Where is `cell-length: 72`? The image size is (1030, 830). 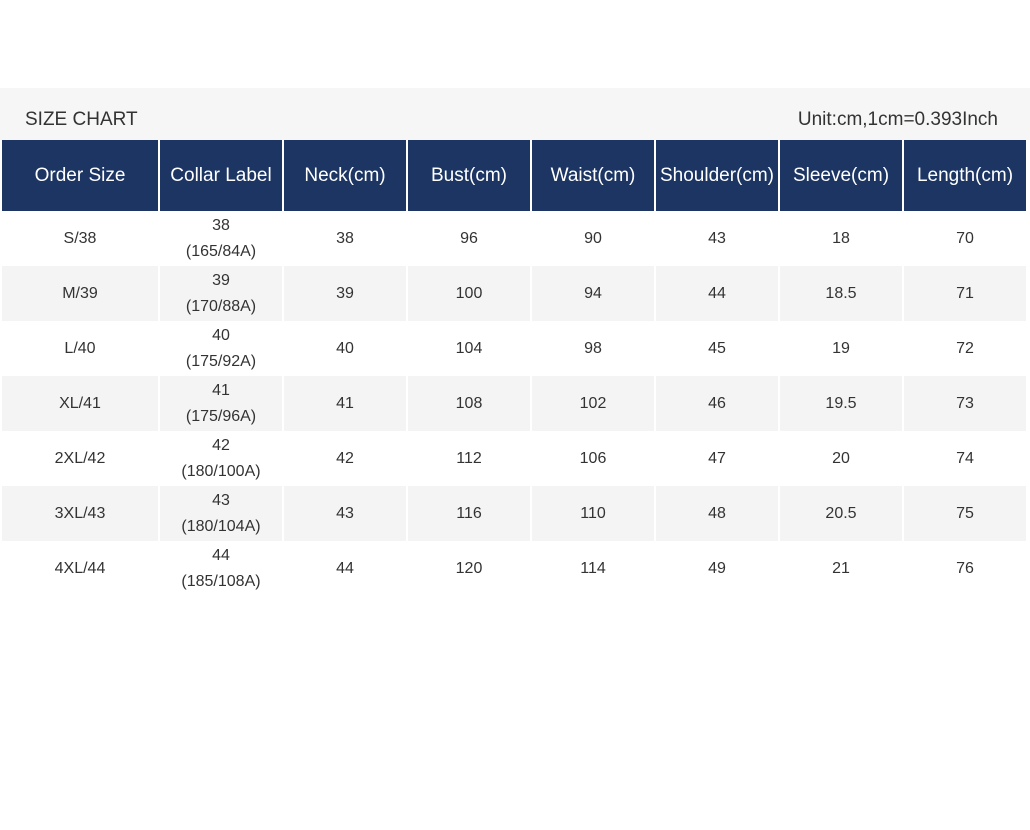 cell-length: 72 is located at coordinates (965, 348).